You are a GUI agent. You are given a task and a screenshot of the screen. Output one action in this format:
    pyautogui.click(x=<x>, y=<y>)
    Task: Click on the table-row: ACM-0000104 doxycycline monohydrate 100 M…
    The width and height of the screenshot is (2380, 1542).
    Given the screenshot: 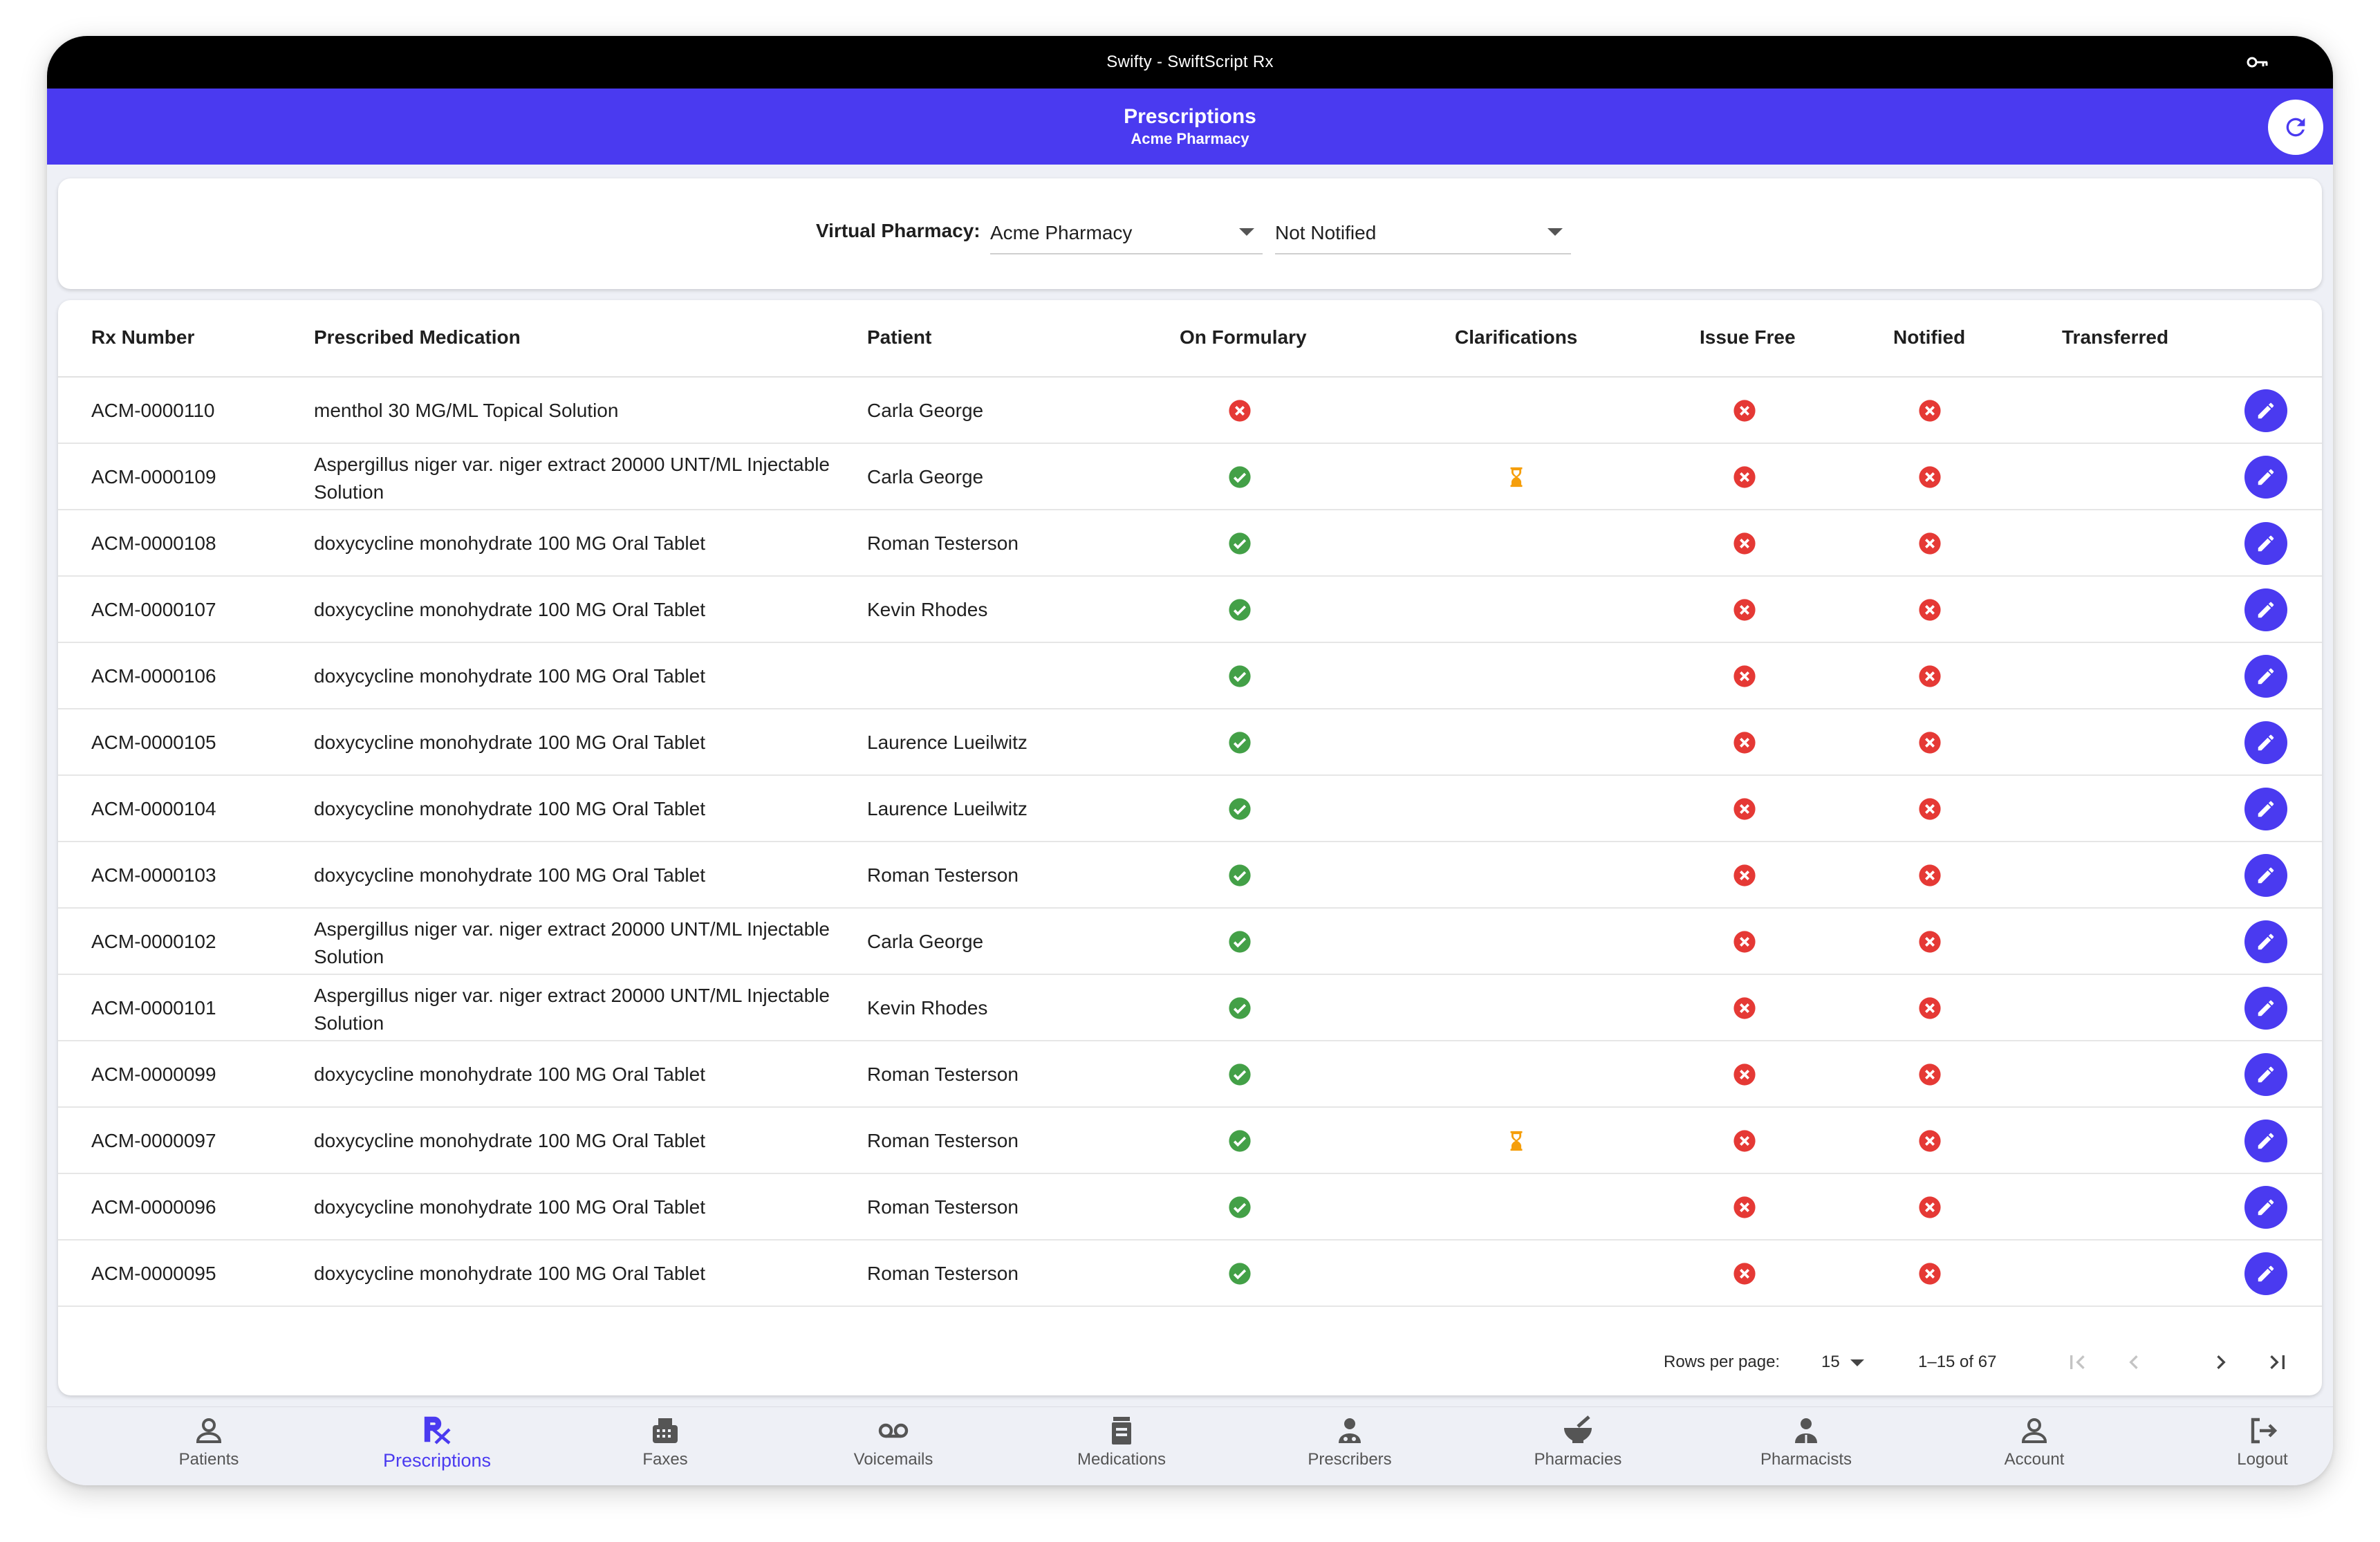 What is the action you would take?
    pyautogui.click(x=1190, y=809)
    